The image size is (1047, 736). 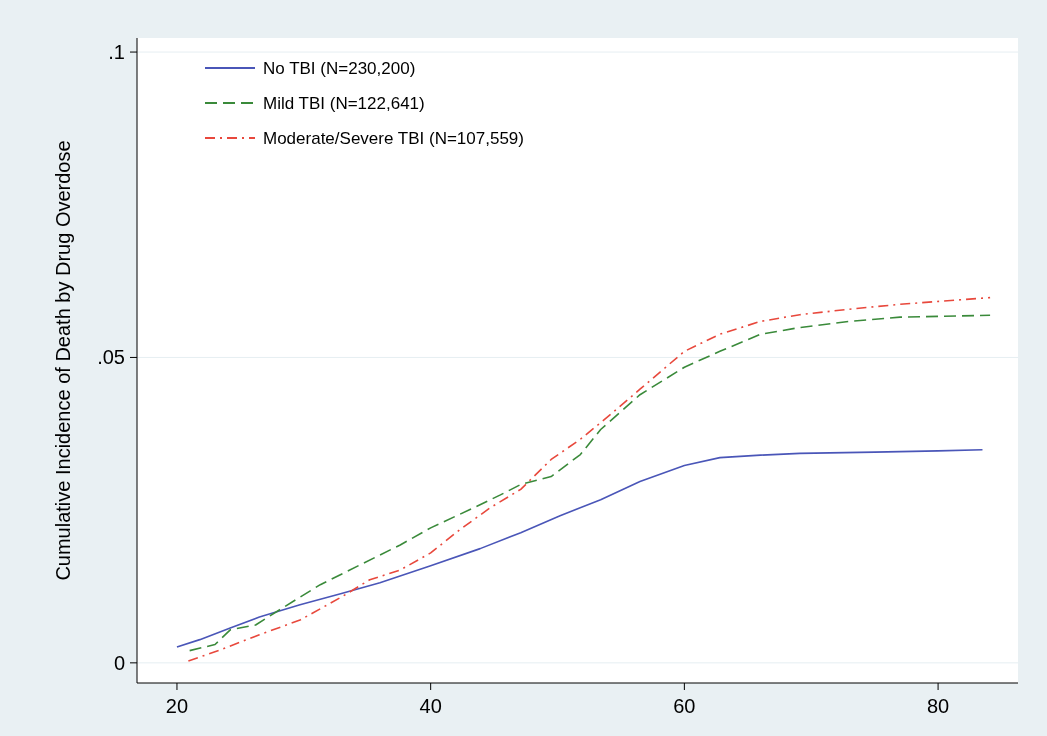 I want to click on y-tick-label: .1, so click(x=116, y=52).